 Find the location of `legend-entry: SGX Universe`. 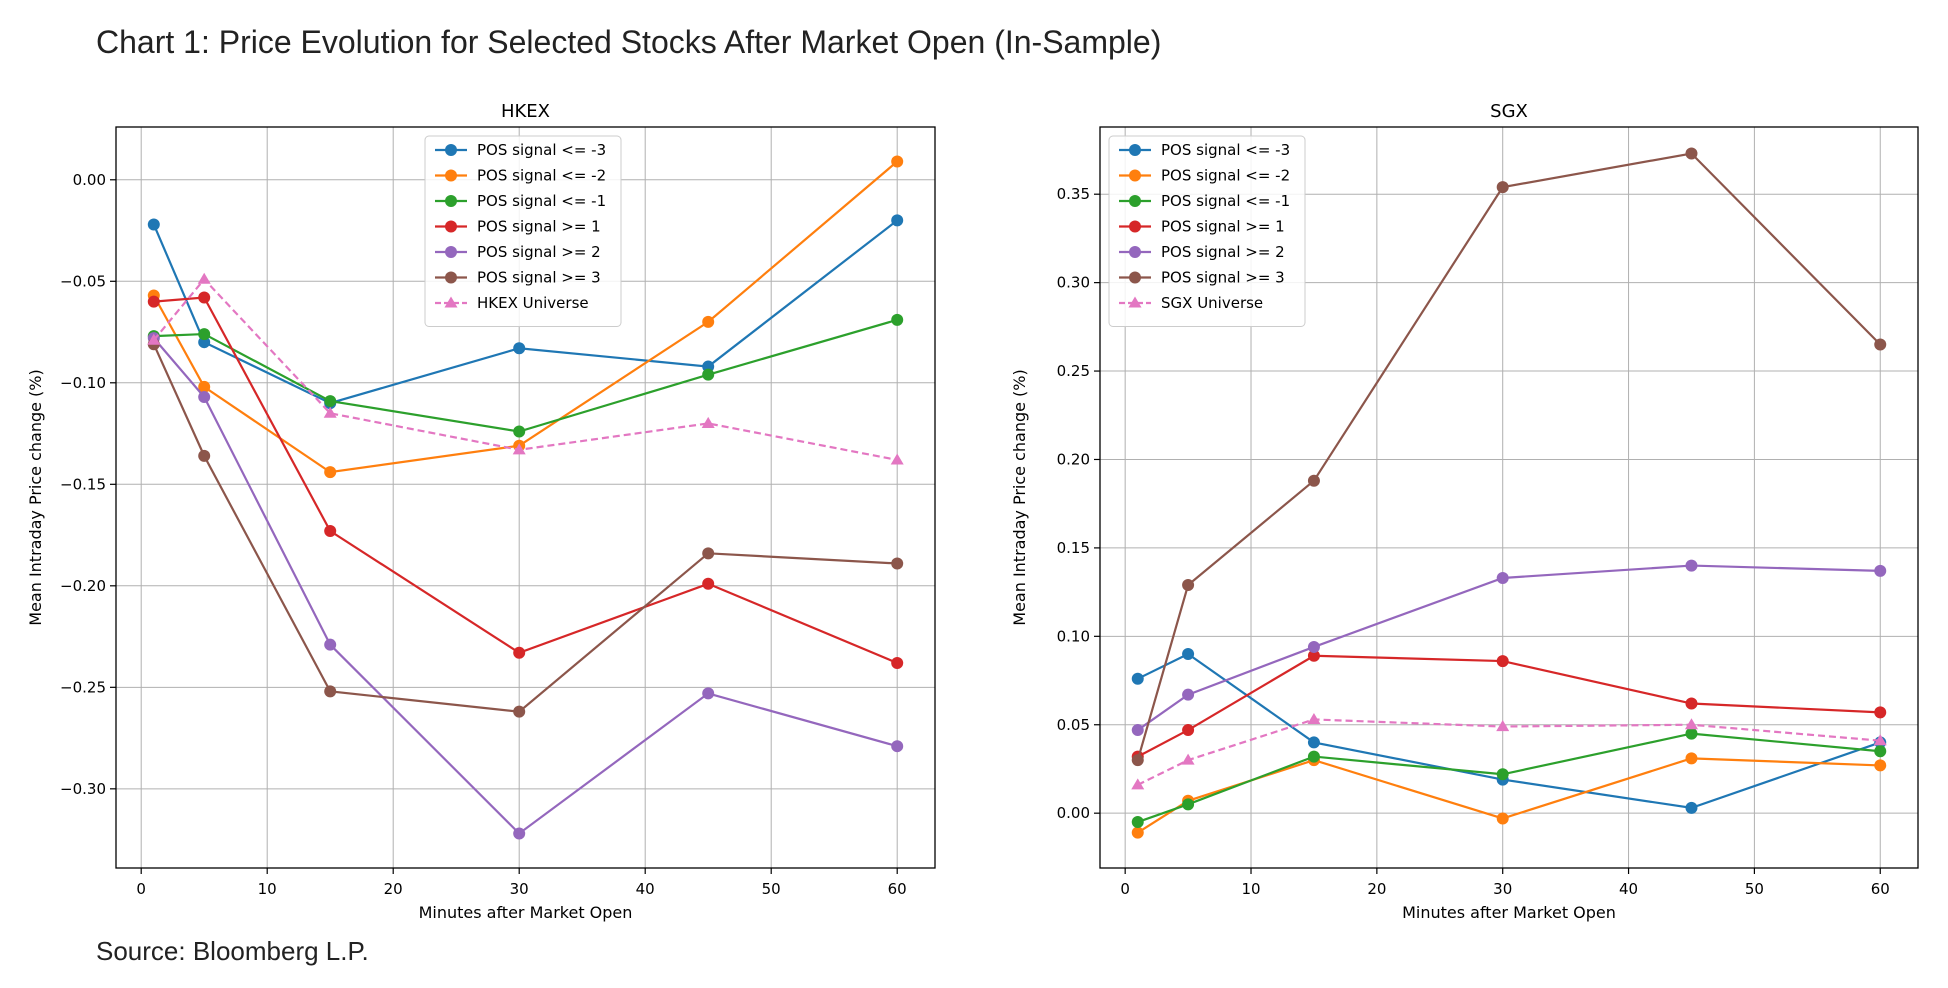

legend-entry: SGX Universe is located at coordinates (1212, 303).